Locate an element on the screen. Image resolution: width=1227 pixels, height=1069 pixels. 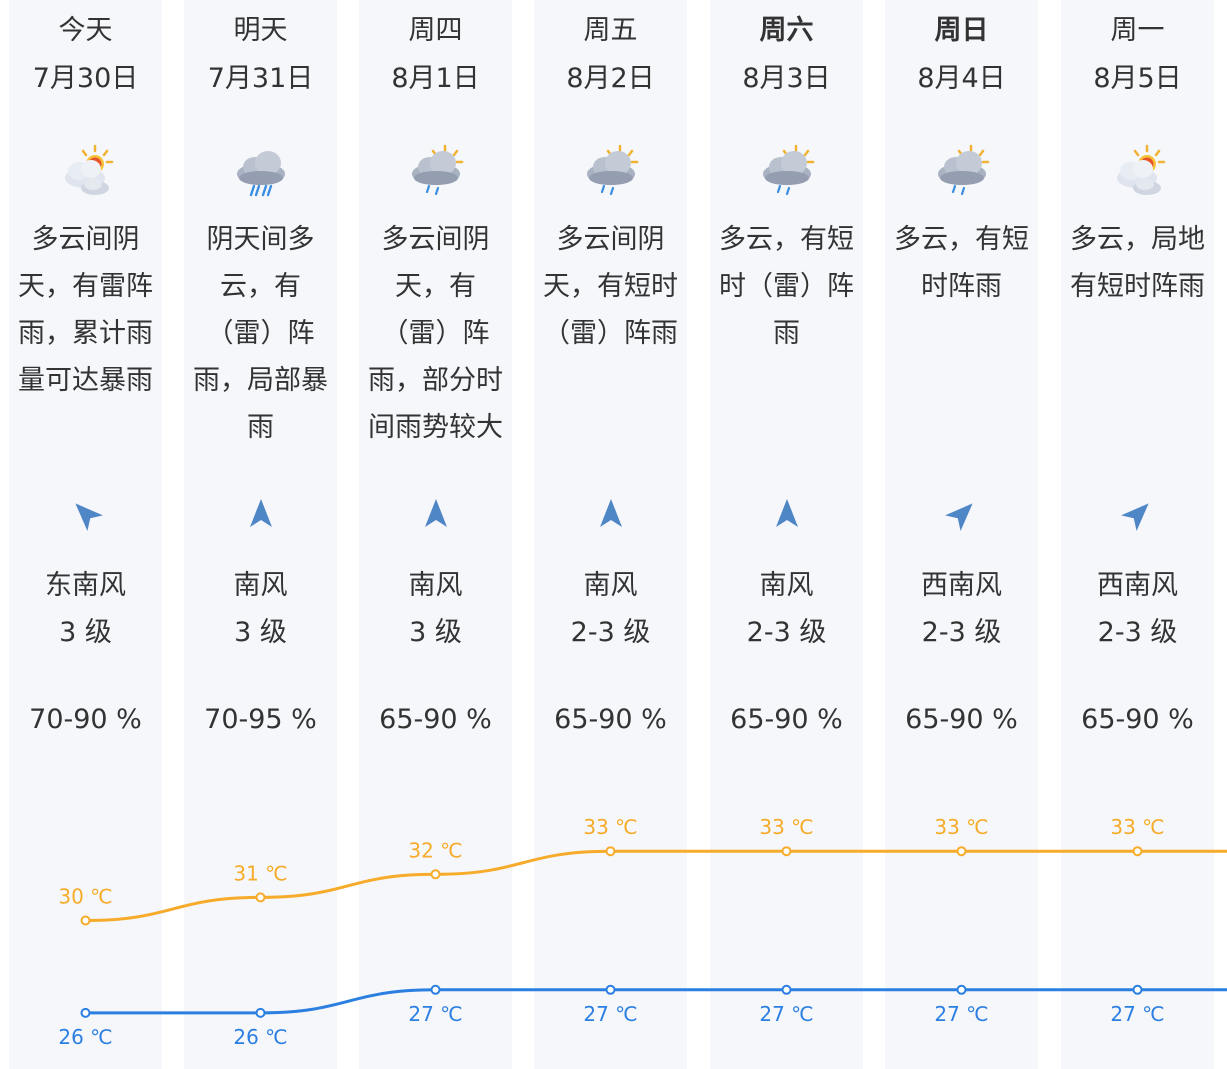
high-temperature-label: 30 ℃ is located at coordinates (85, 897).